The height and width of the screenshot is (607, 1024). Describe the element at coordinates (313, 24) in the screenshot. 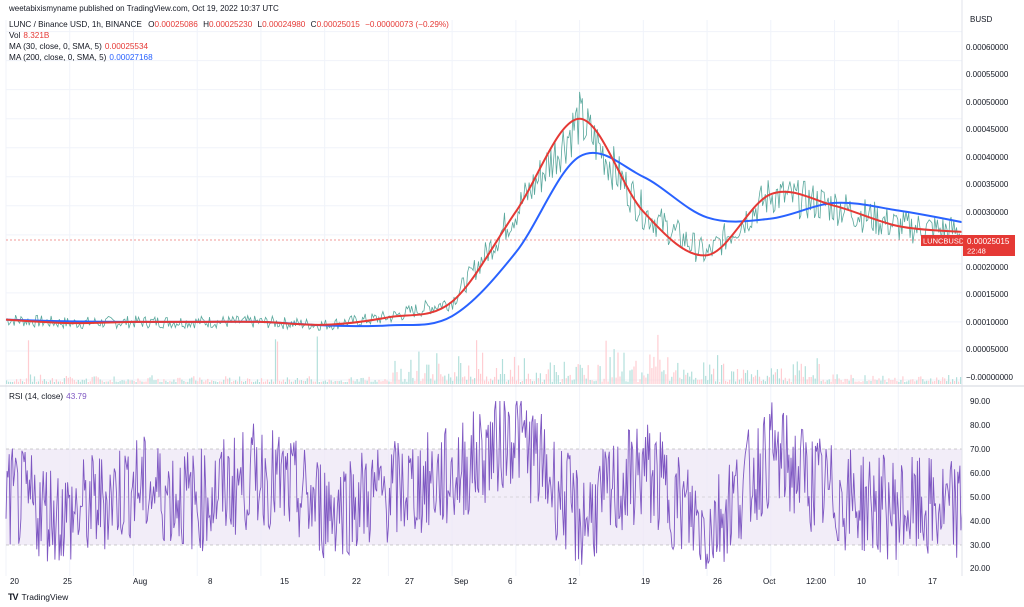

I see `close-label: C` at that location.